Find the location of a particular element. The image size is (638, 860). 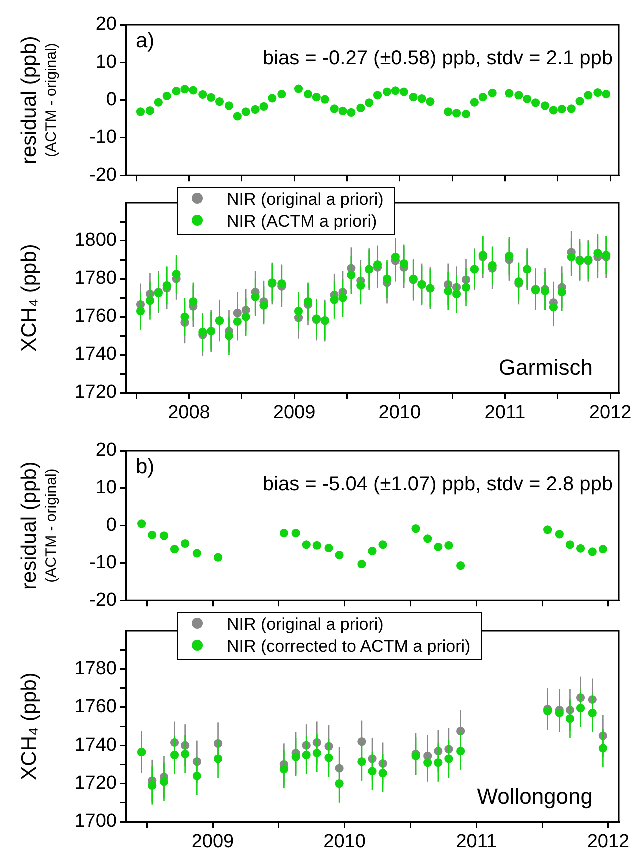

y-tick-label: -20 is located at coordinates (103, 600).